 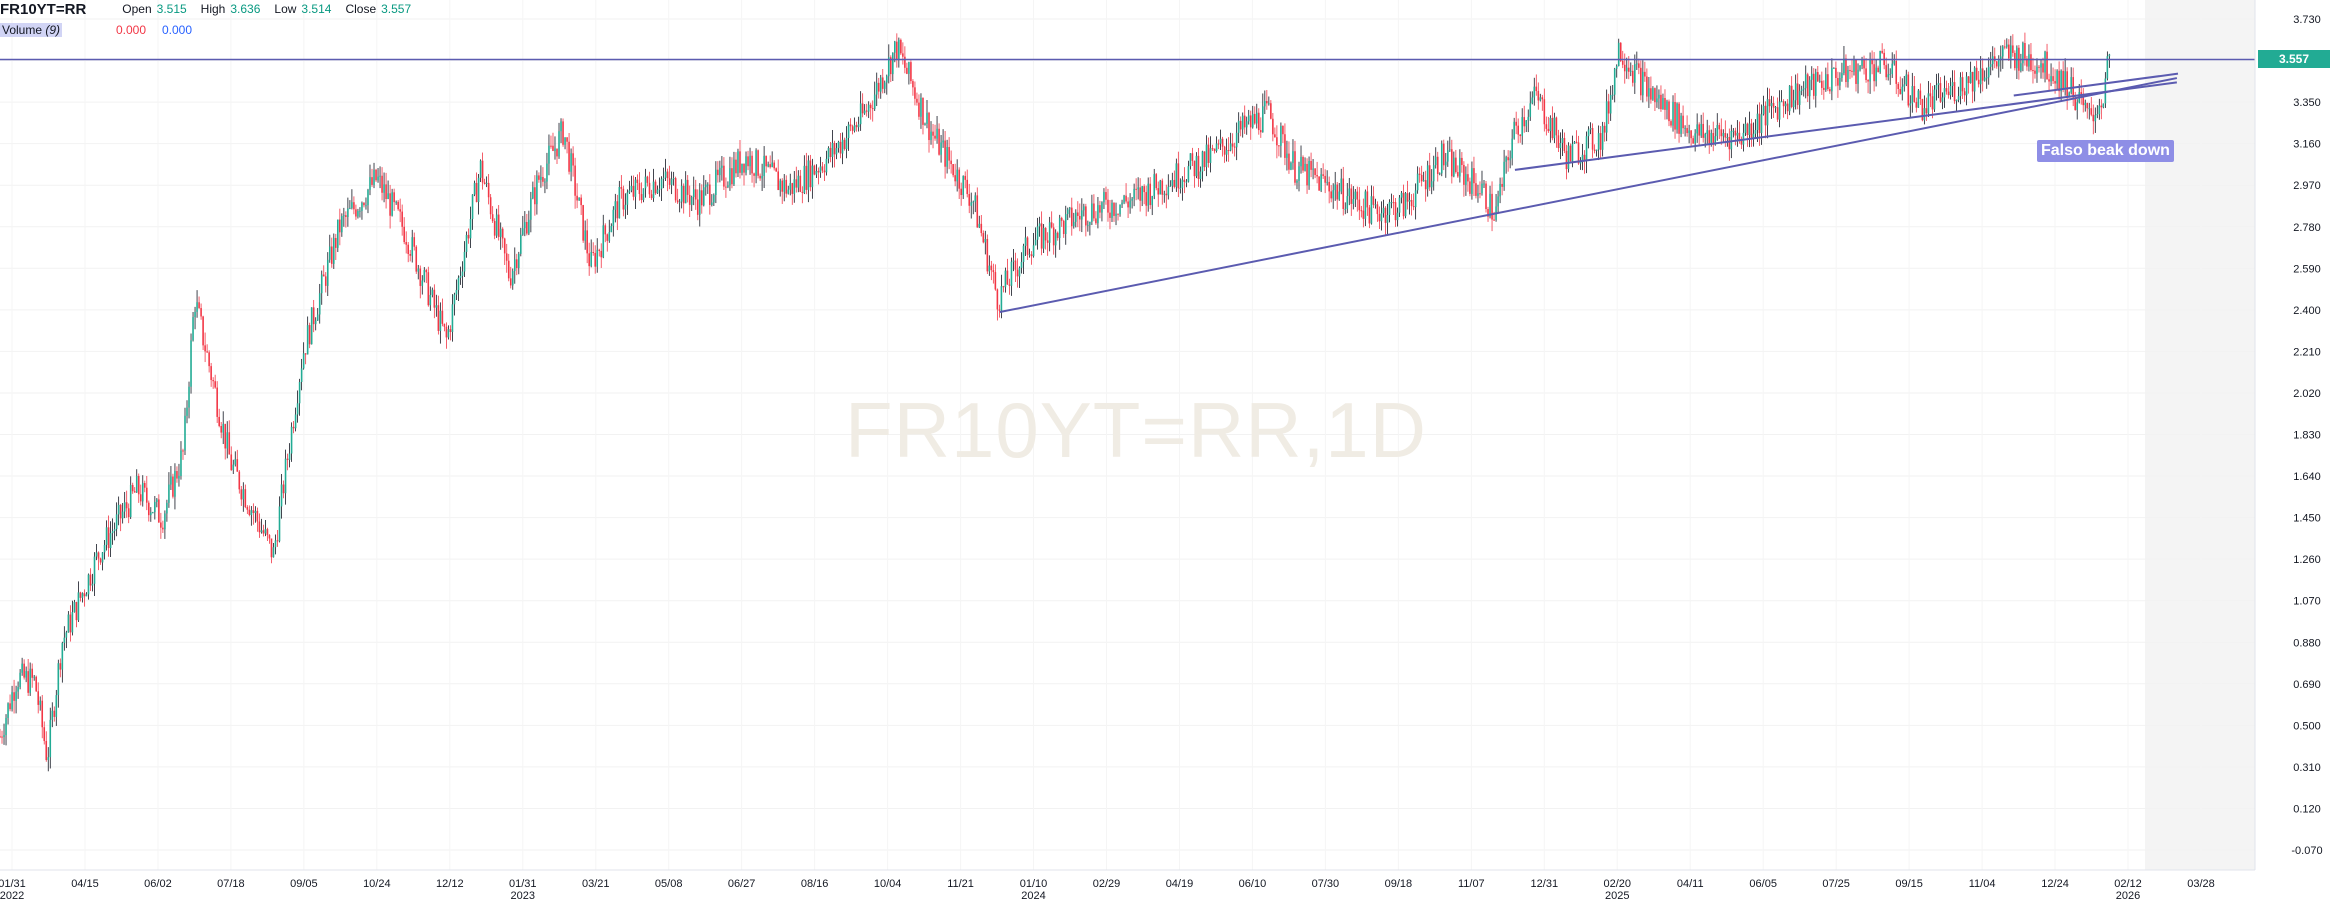 I want to click on y-tick-label: 0.310, so click(x=2307, y=768).